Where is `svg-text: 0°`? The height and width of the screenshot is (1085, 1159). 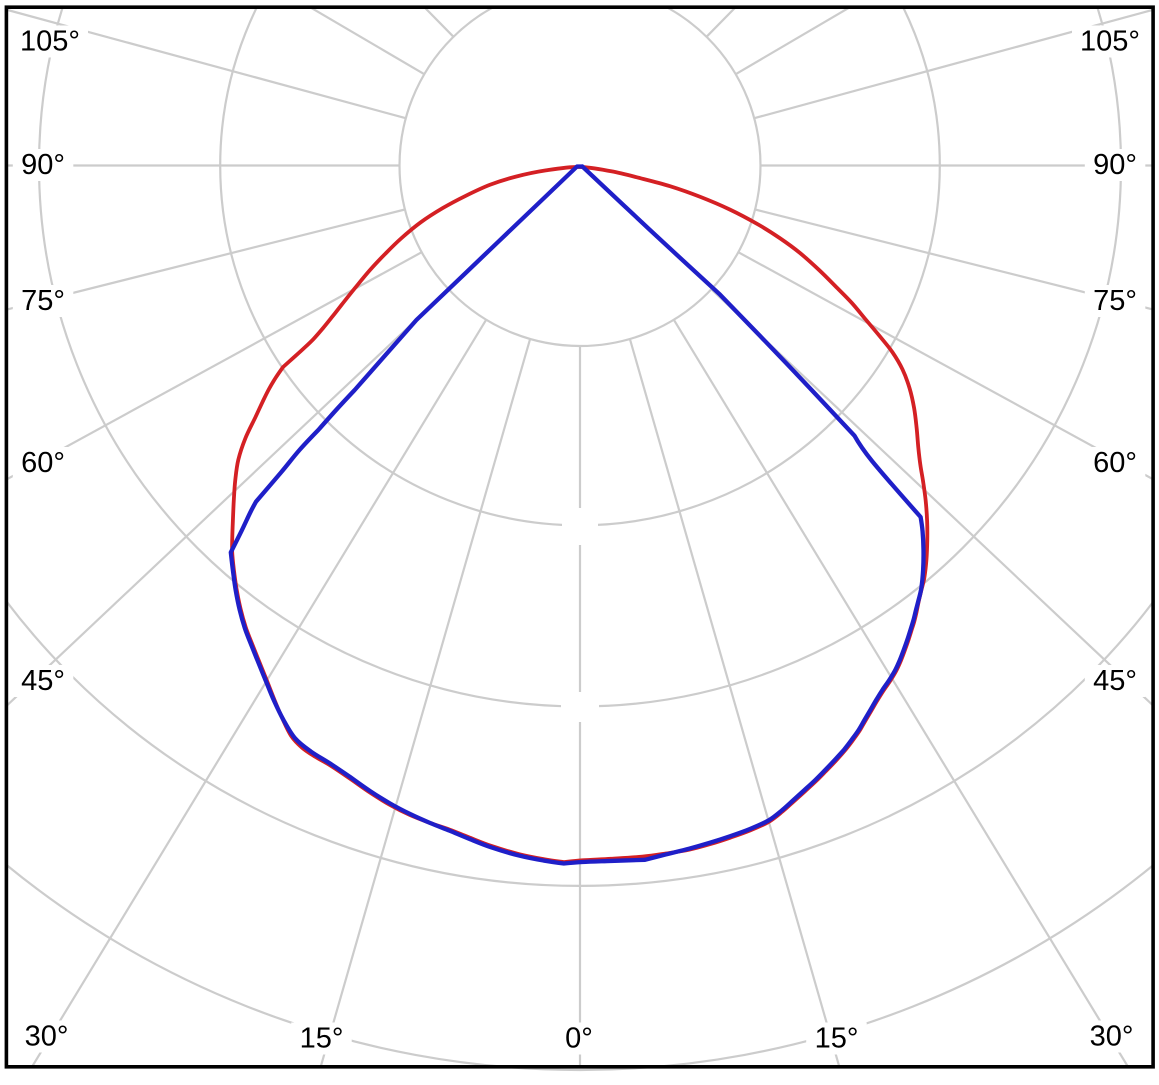
svg-text: 0° is located at coordinates (579, 1039).